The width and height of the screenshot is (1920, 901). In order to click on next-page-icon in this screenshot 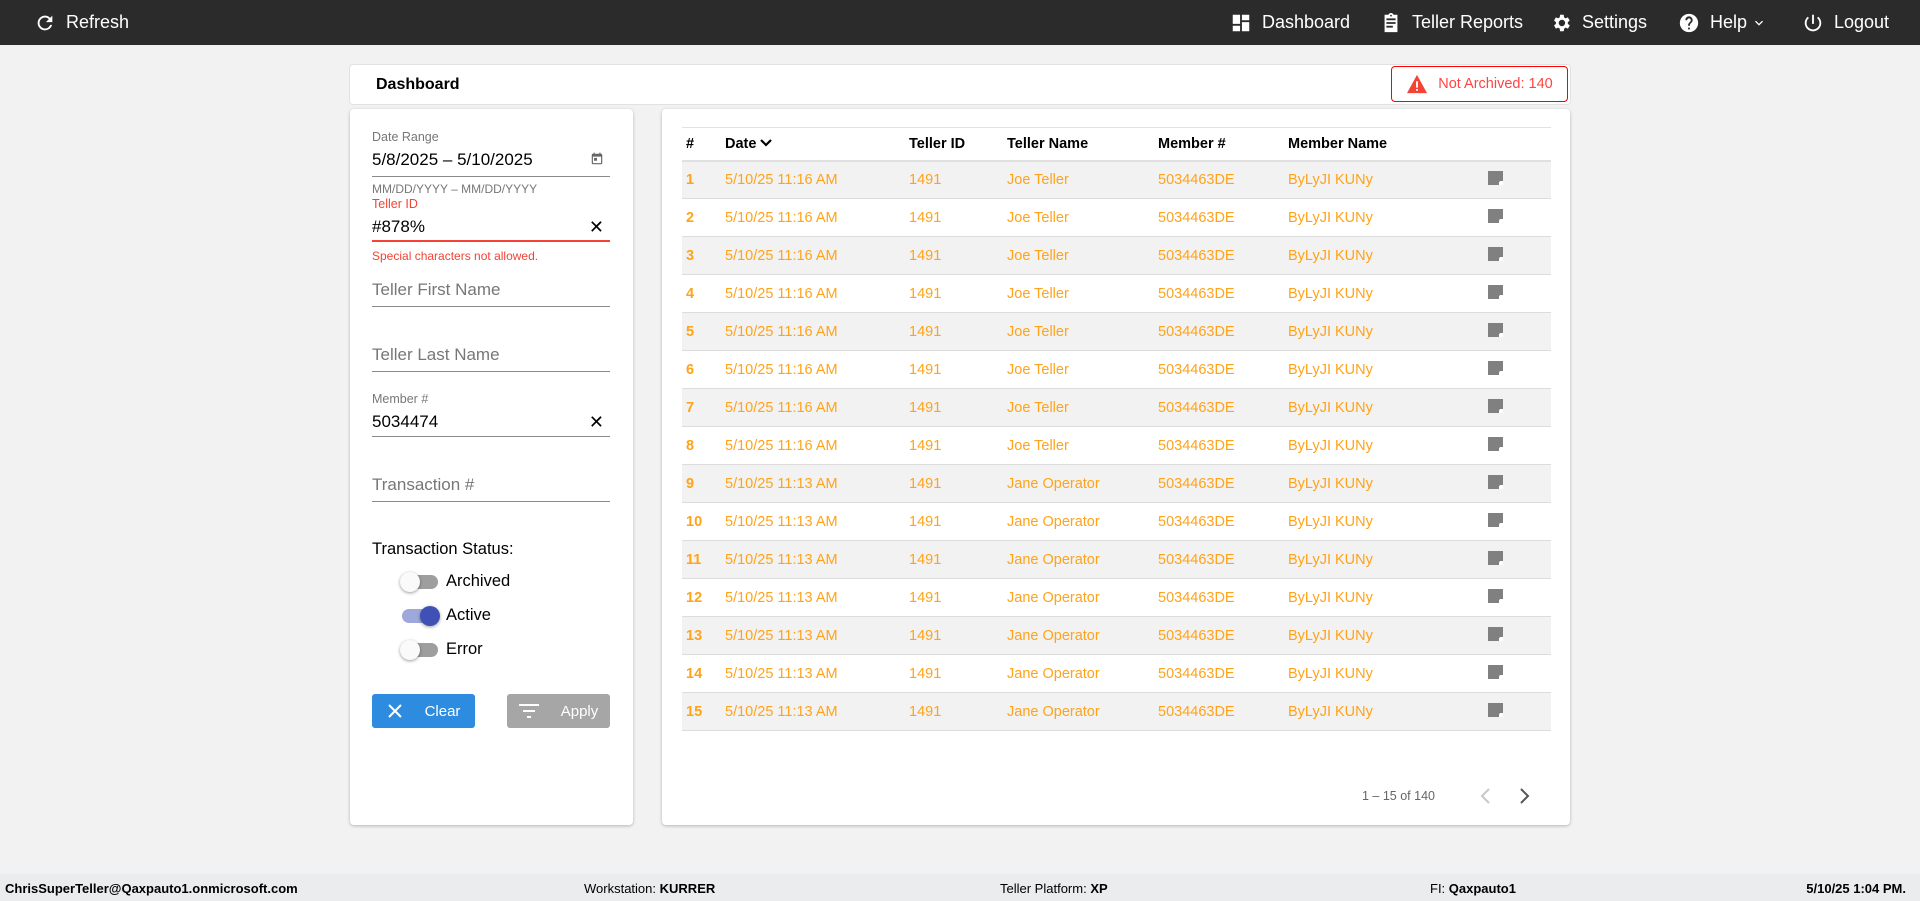, I will do `click(1524, 796)`.